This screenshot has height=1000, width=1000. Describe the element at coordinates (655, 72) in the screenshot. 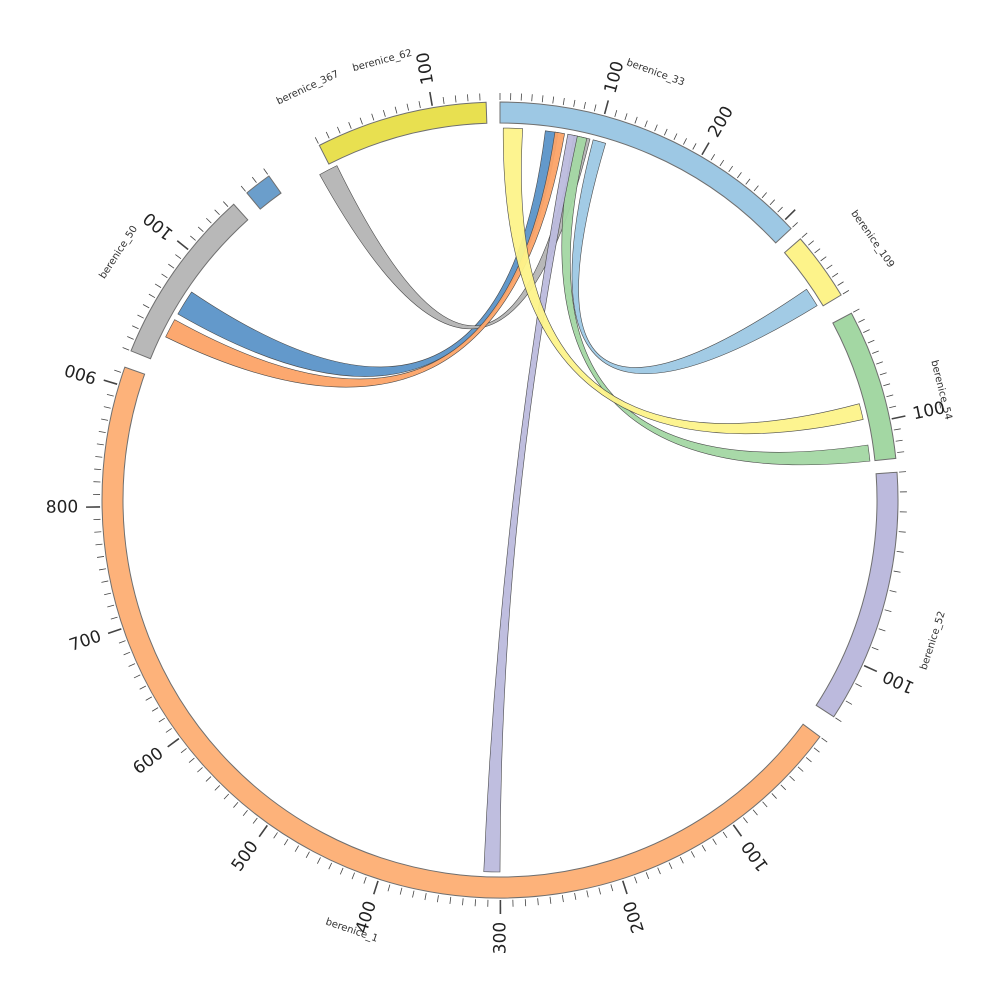

I see `segment-label: berenice_33` at that location.